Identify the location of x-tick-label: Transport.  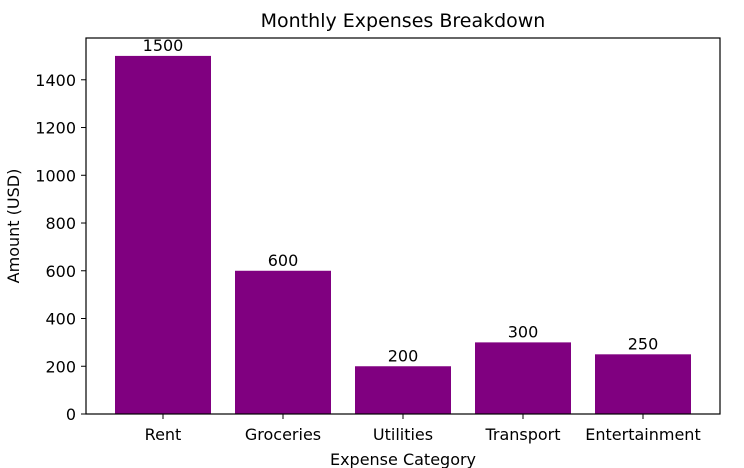
(522, 434).